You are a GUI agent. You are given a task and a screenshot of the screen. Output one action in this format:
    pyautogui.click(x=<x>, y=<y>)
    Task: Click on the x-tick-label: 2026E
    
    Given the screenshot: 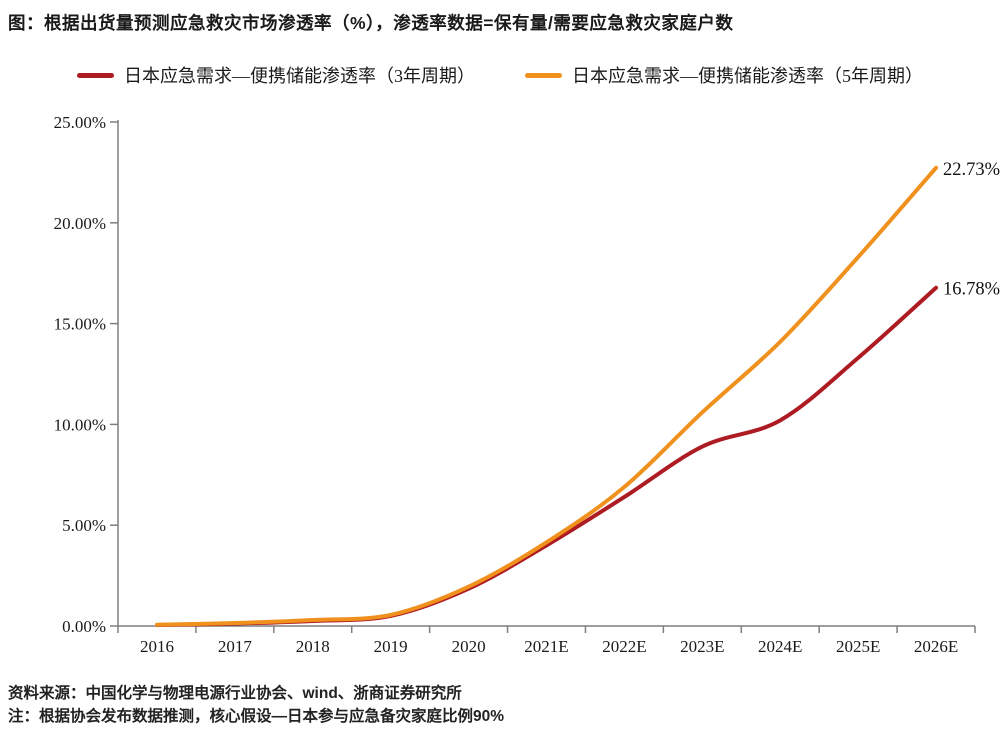 What is the action you would take?
    pyautogui.click(x=936, y=646)
    